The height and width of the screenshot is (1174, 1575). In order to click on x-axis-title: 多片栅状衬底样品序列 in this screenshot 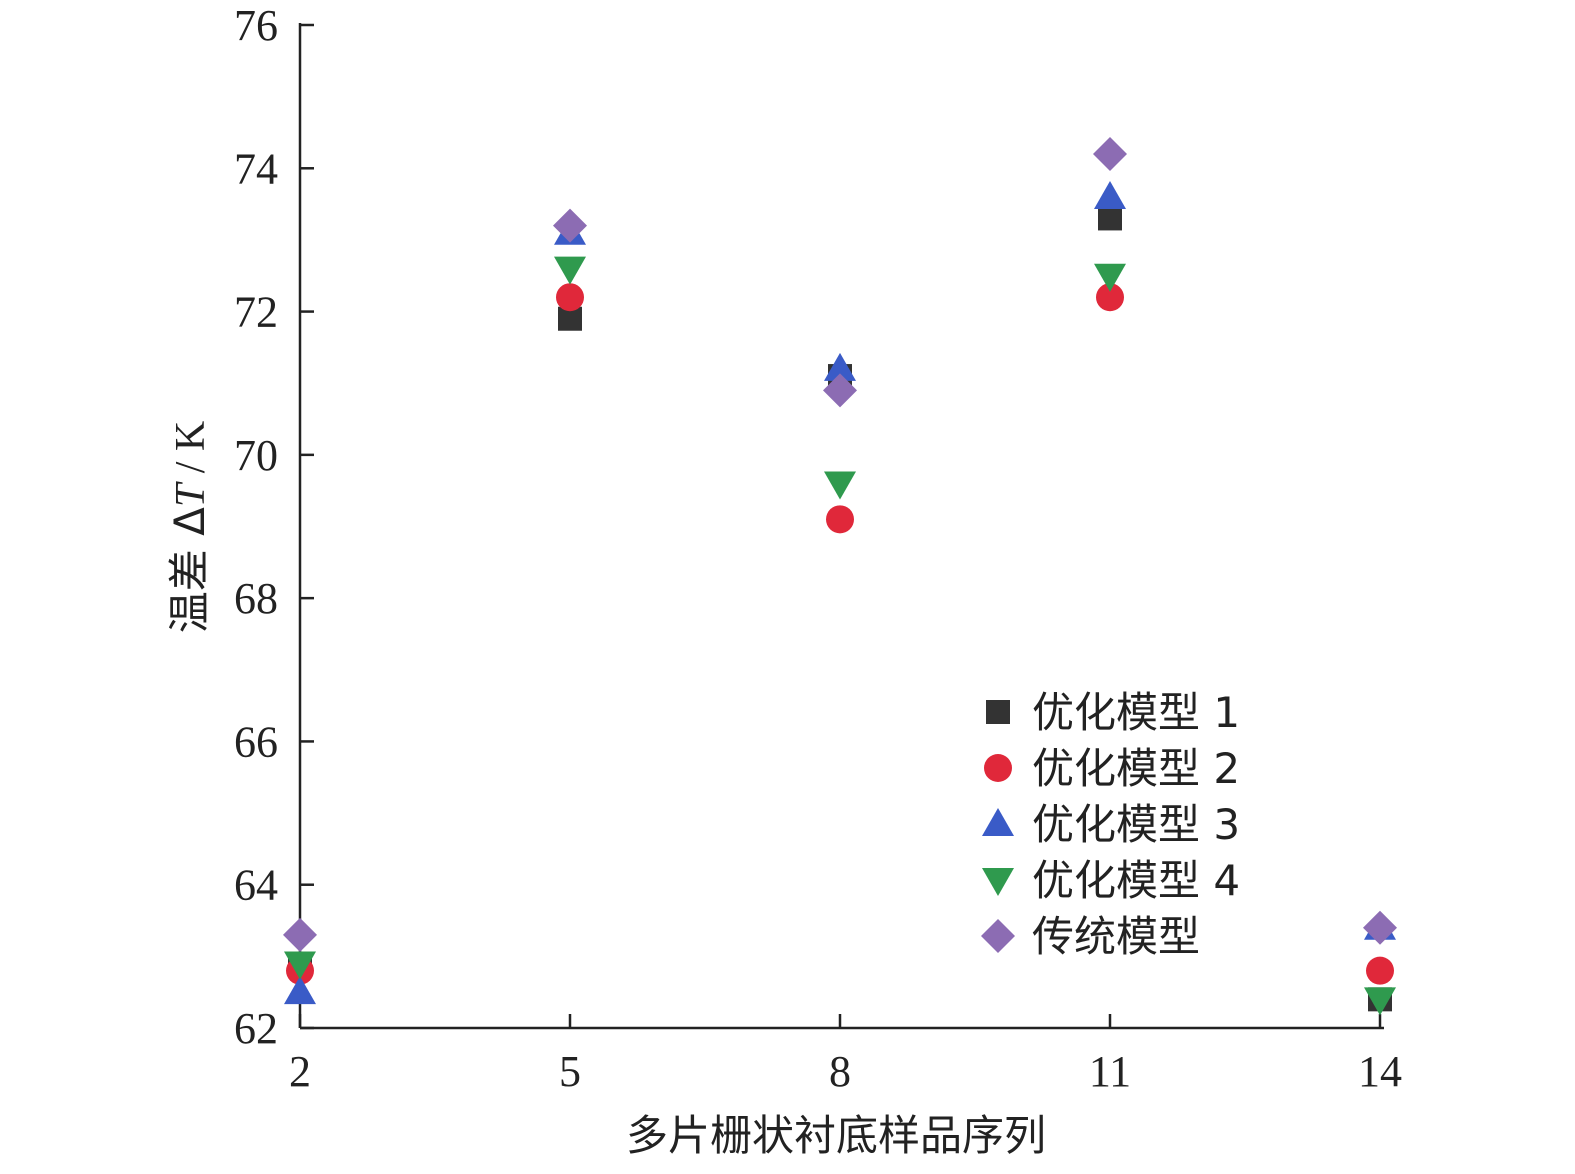, I will do `click(836, 1135)`.